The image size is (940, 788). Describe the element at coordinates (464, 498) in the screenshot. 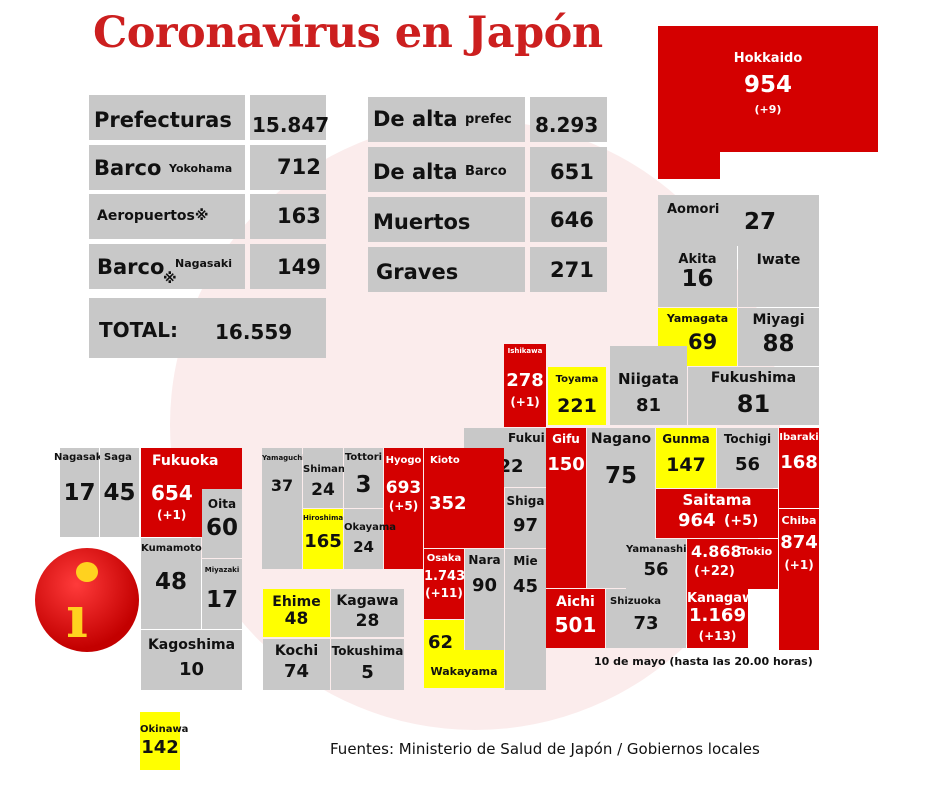

I see `prefecture-kioto: Kioto 352` at that location.